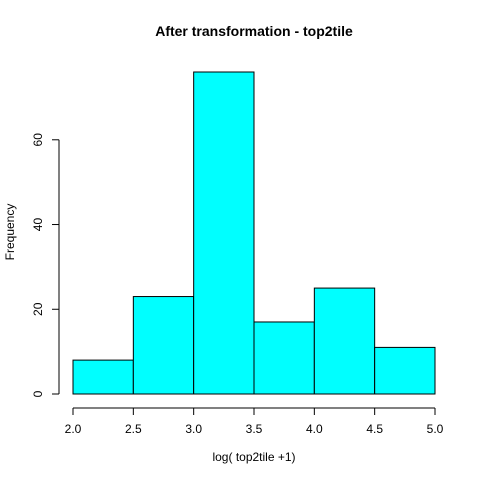 The height and width of the screenshot is (480, 480). Describe the element at coordinates (38, 309) in the screenshot. I see `y-tick-label-1: 20` at that location.